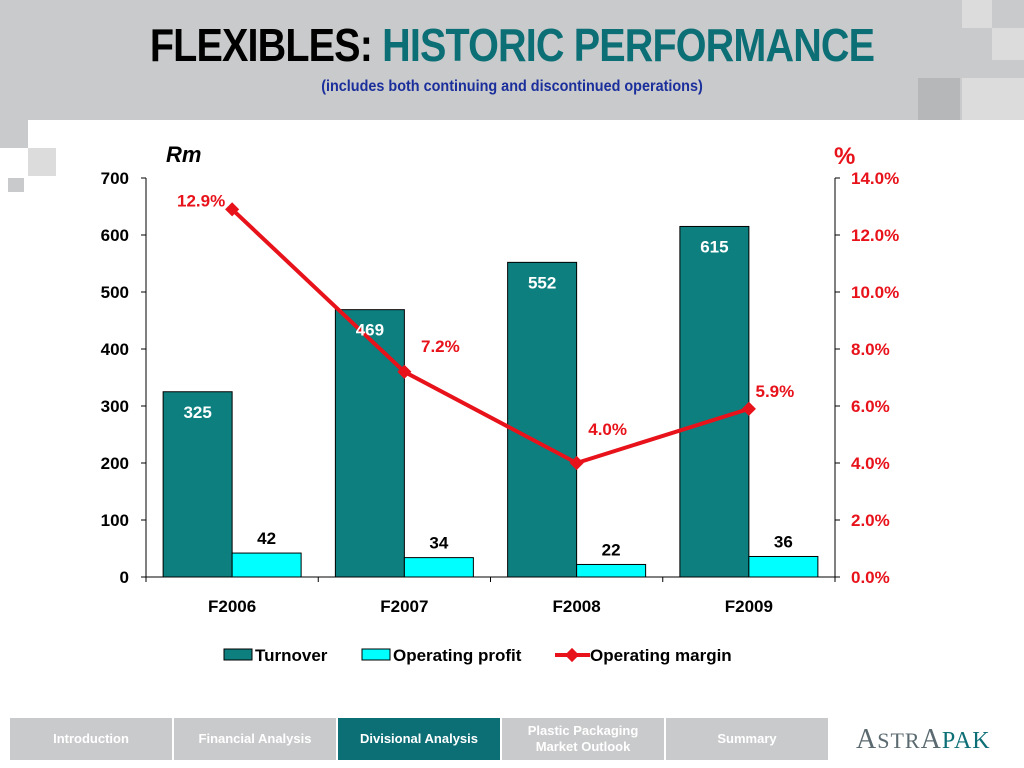 This screenshot has height=768, width=1024. What do you see at coordinates (923, 739) in the screenshot?
I see `astrapak-logo: ASTRAPAK` at bounding box center [923, 739].